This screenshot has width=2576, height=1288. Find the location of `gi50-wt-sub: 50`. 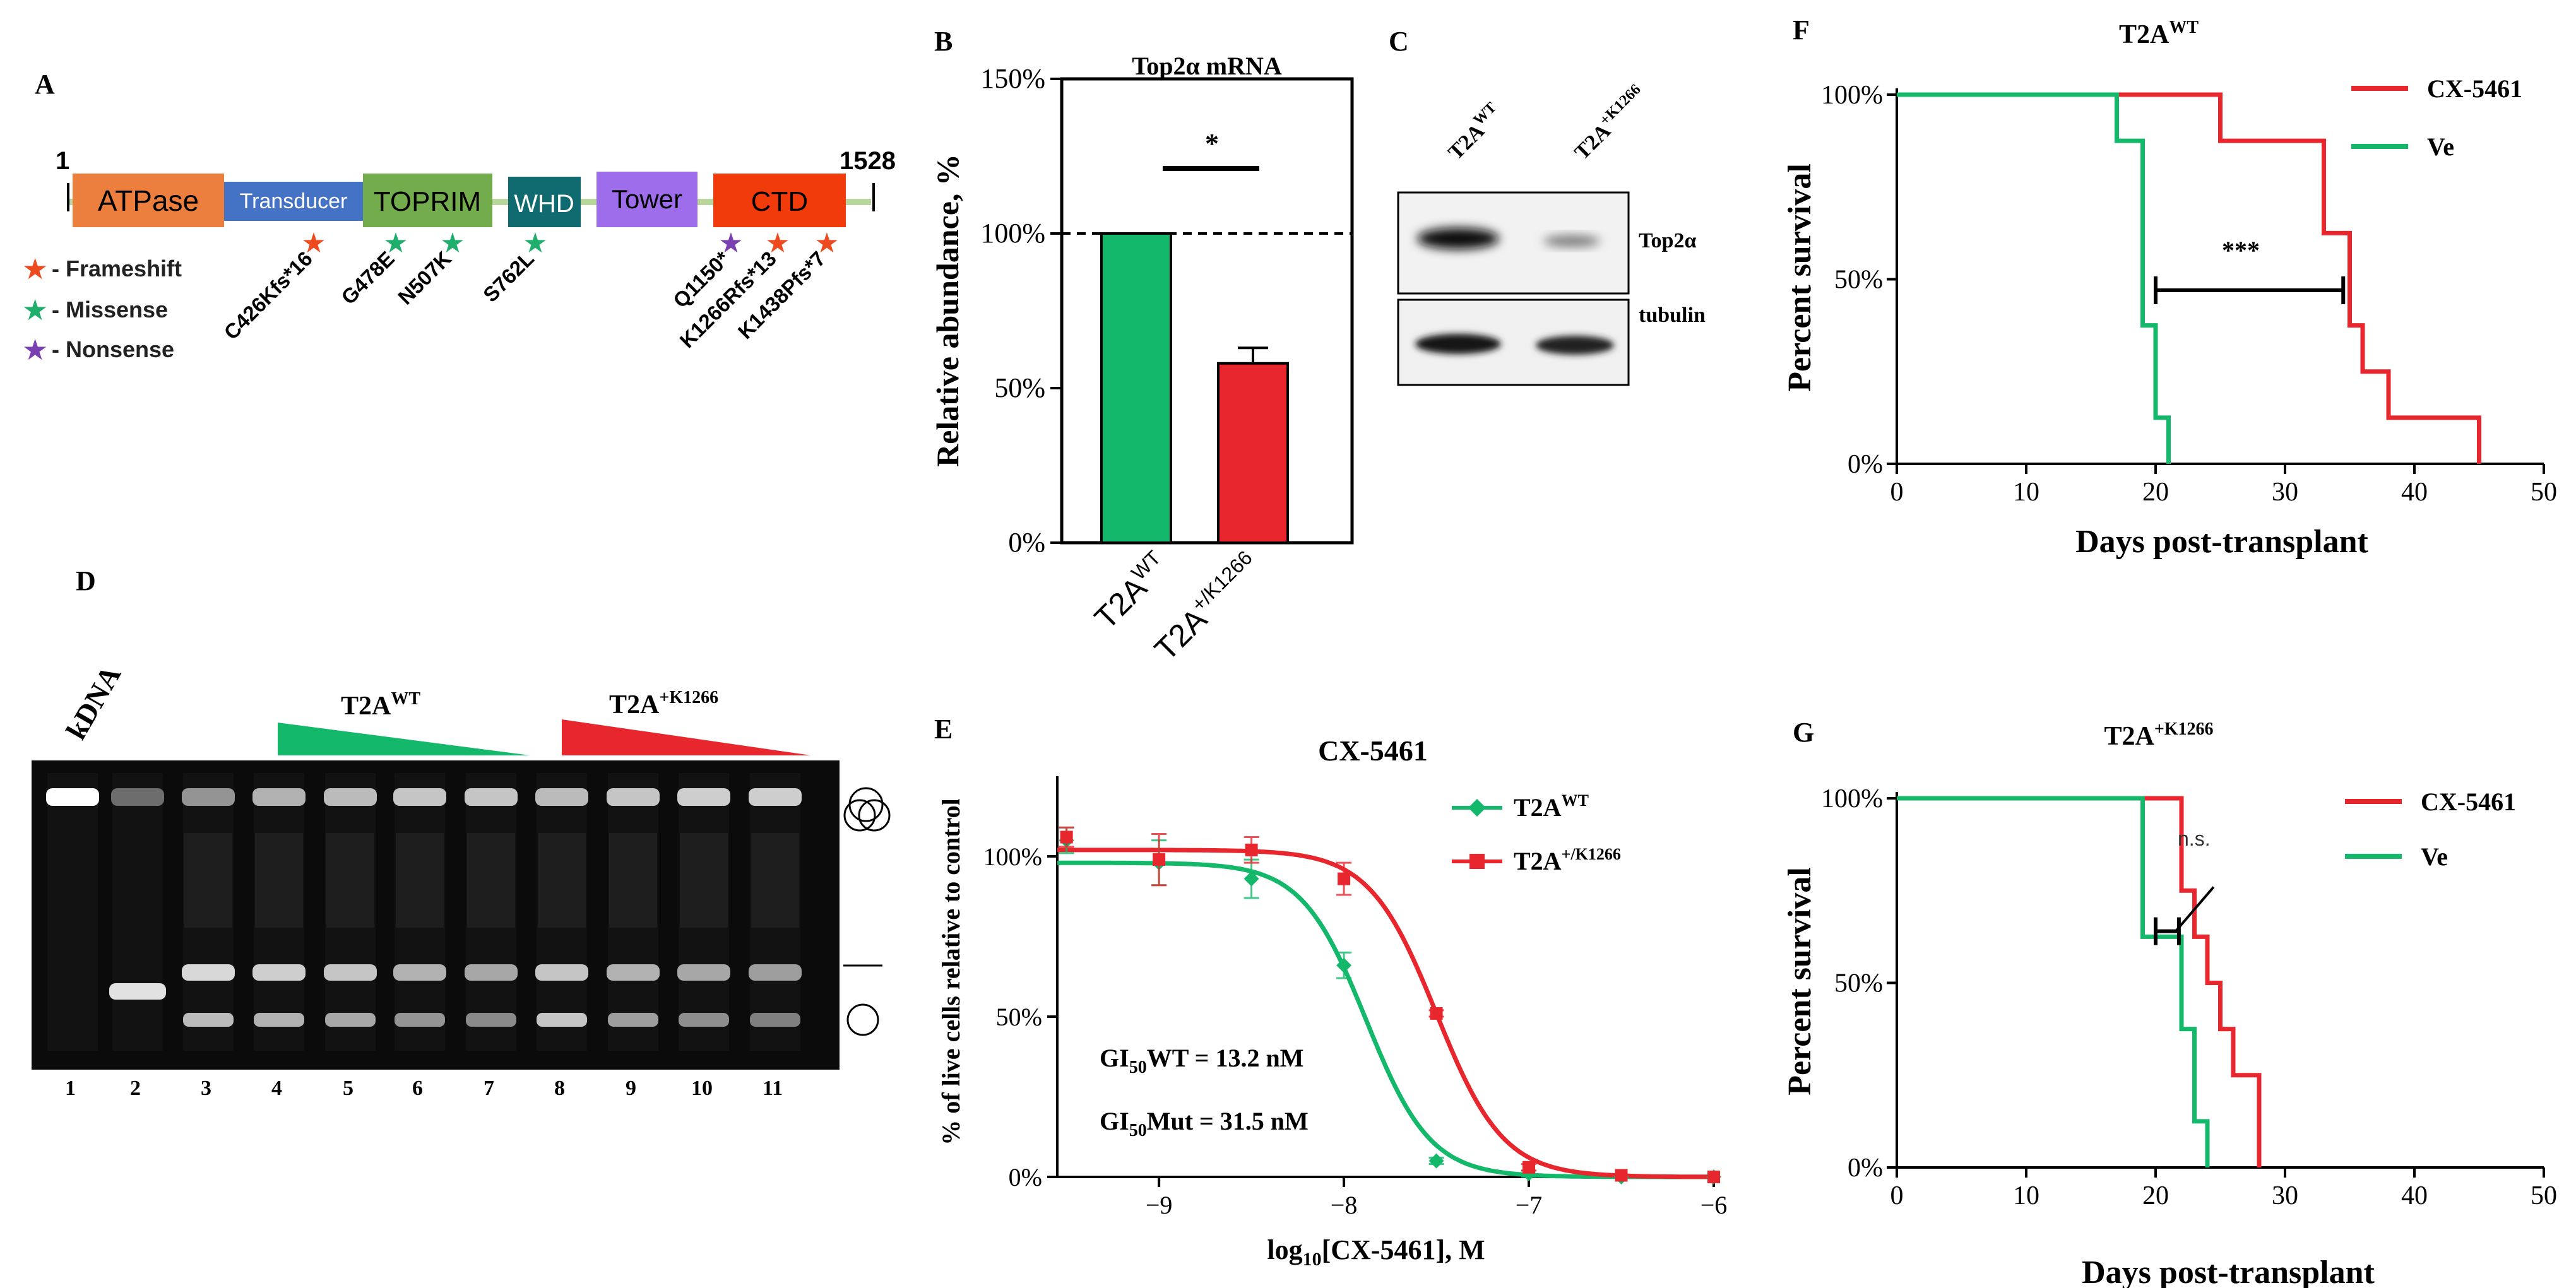

gi50-wt-sub: 50 is located at coordinates (1138, 1067).